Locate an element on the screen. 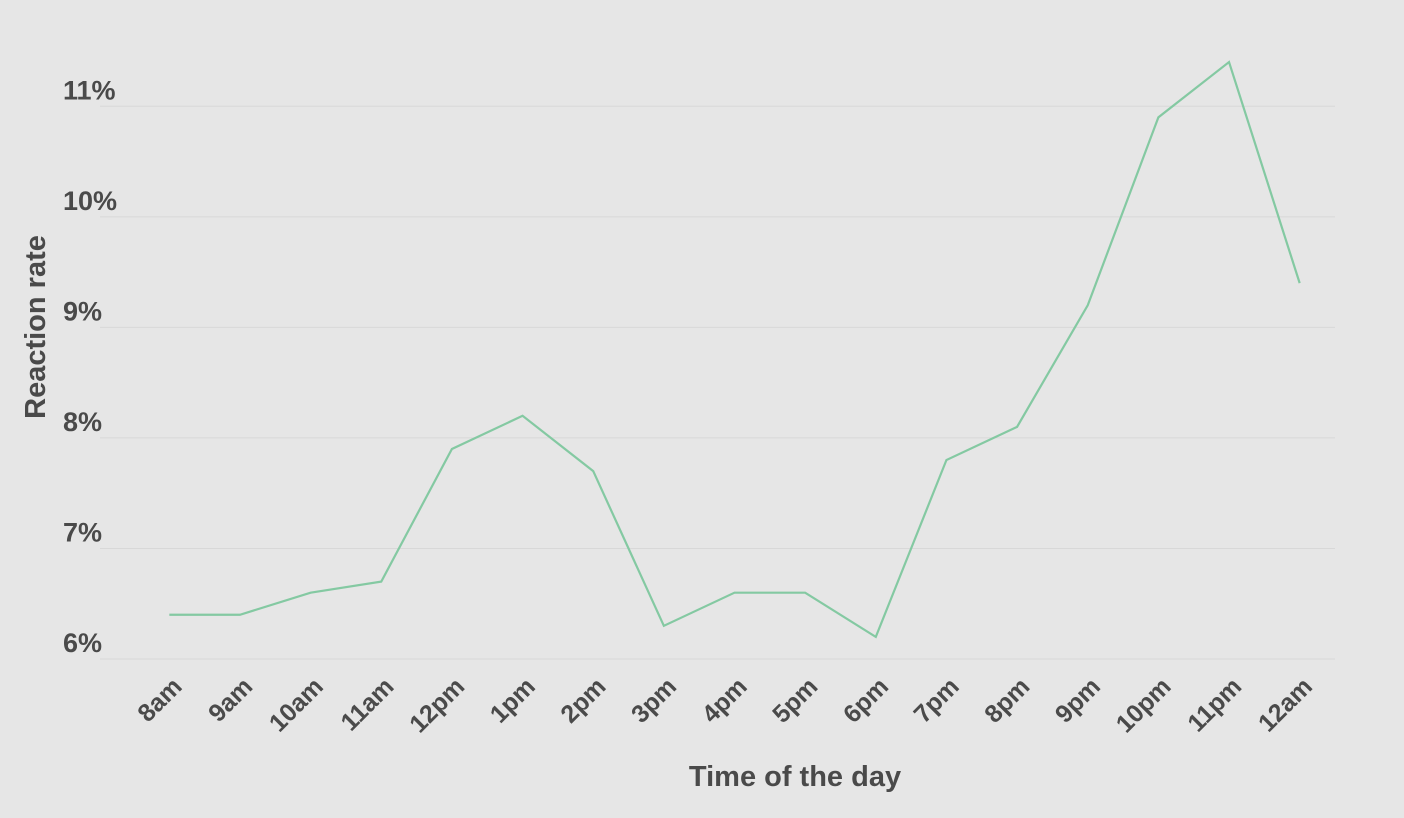 This screenshot has height=818, width=1404. x-tick-label: 12am is located at coordinates (1285, 704).